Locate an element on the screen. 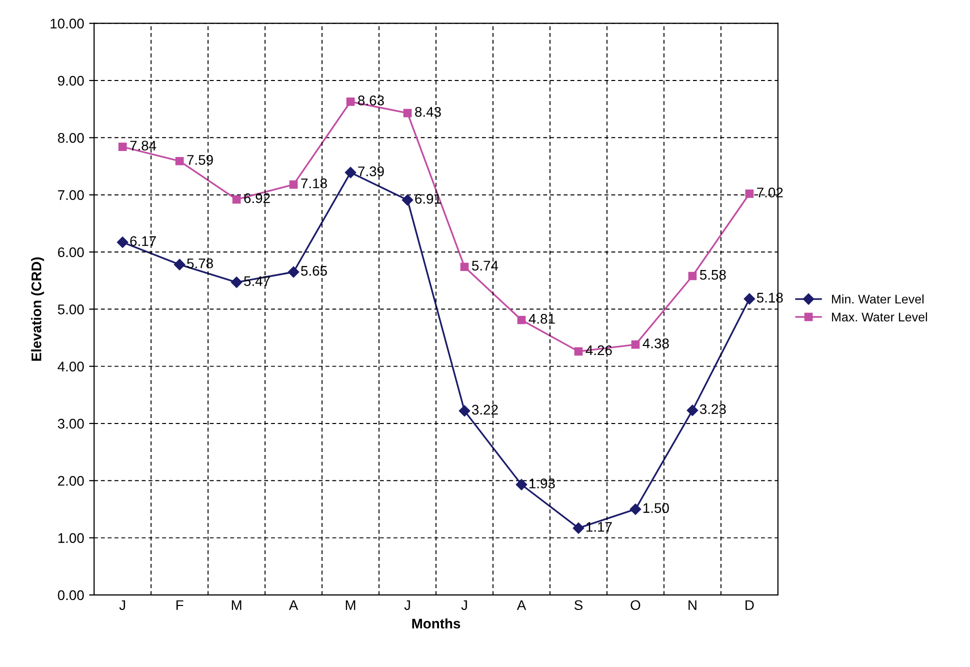  data-label: 6.17 is located at coordinates (143, 241).